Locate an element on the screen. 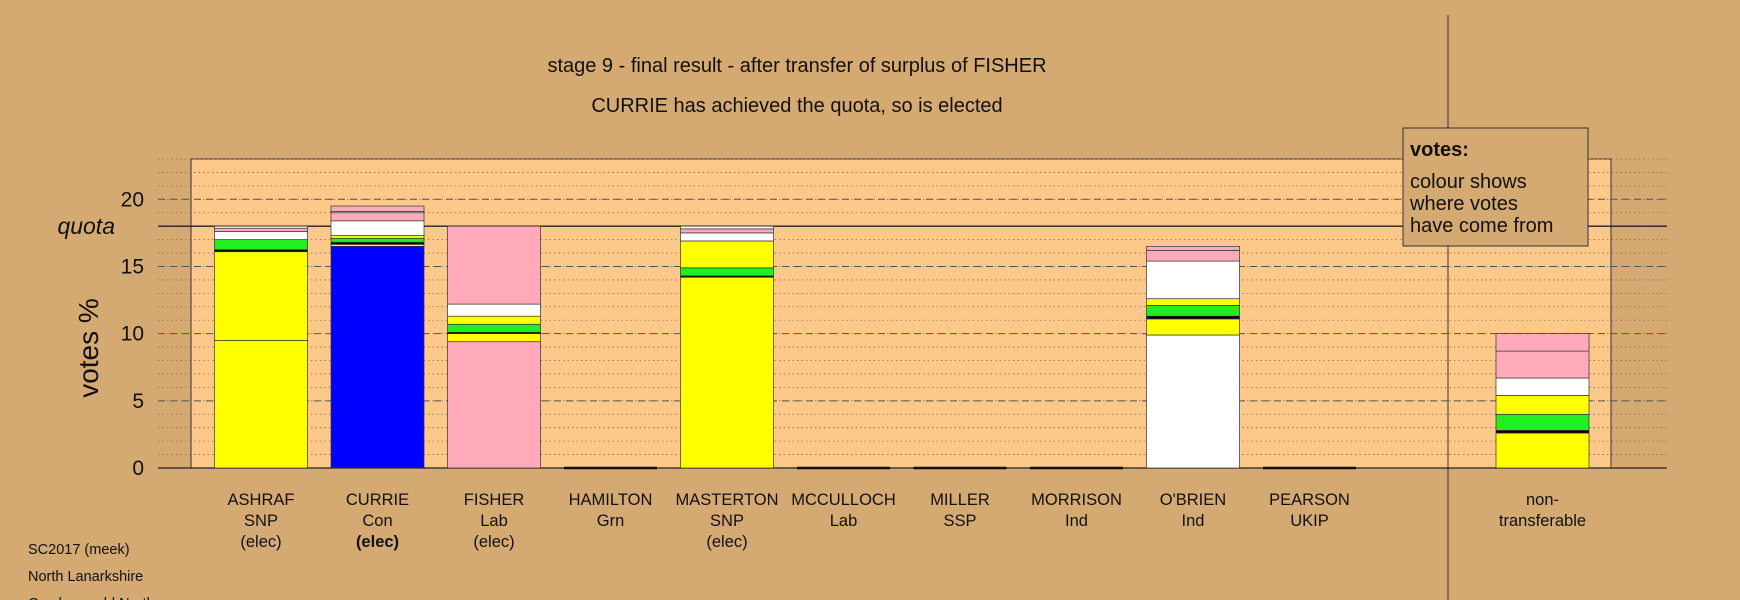 The image size is (1740, 600). quota-label: quota is located at coordinates (86, 226).